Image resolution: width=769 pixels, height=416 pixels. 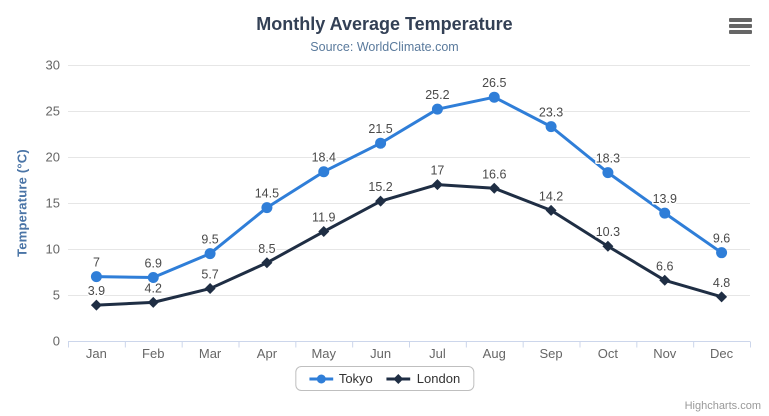 What do you see at coordinates (380, 353) in the screenshot?
I see `x-axis-tick-label: Jun` at bounding box center [380, 353].